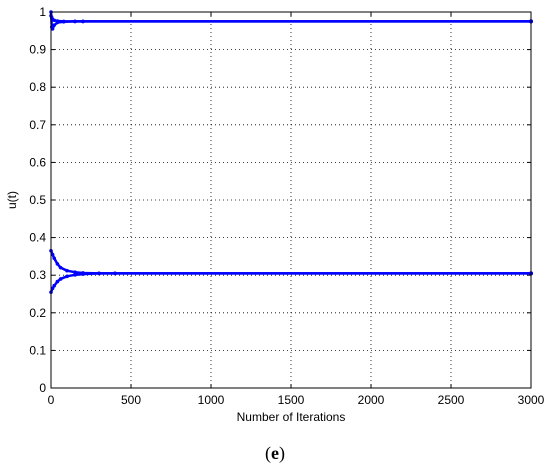  Describe the element at coordinates (131, 400) in the screenshot. I see `x-tick-label: 500` at that location.